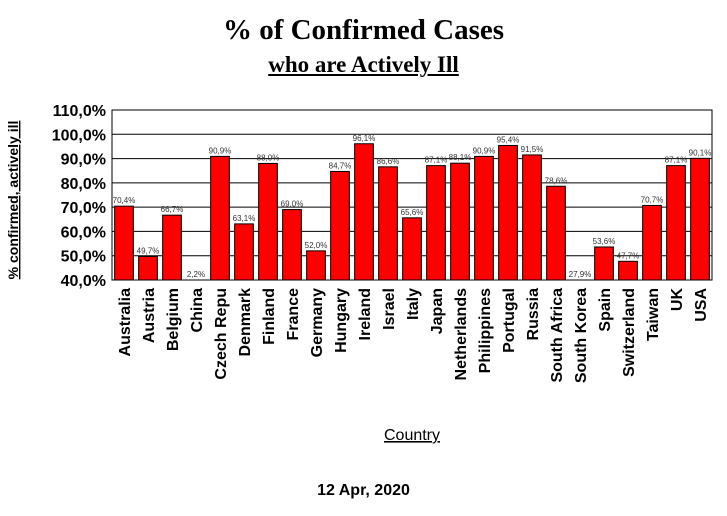  I want to click on x-tick-label: Portugal, so click(509, 320).